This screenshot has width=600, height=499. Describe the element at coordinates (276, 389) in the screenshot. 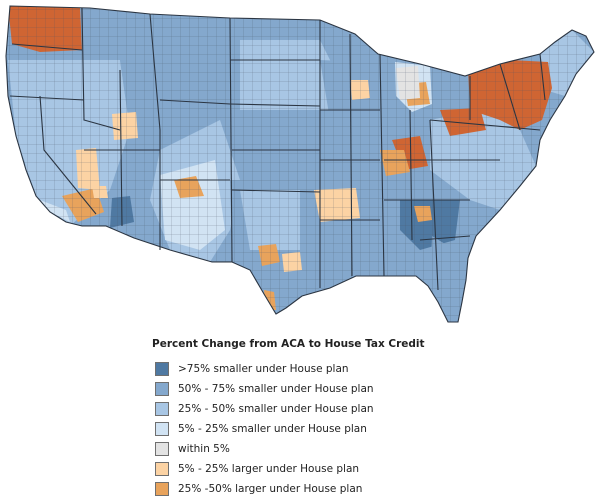

I see `legend-label: 50% - 75% smaller under House plan` at that location.